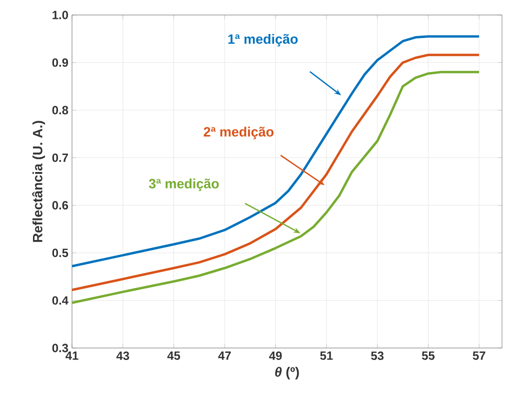 The width and height of the screenshot is (505, 412). What do you see at coordinates (428, 356) in the screenshot?
I see `x-tick-label: 55` at bounding box center [428, 356].